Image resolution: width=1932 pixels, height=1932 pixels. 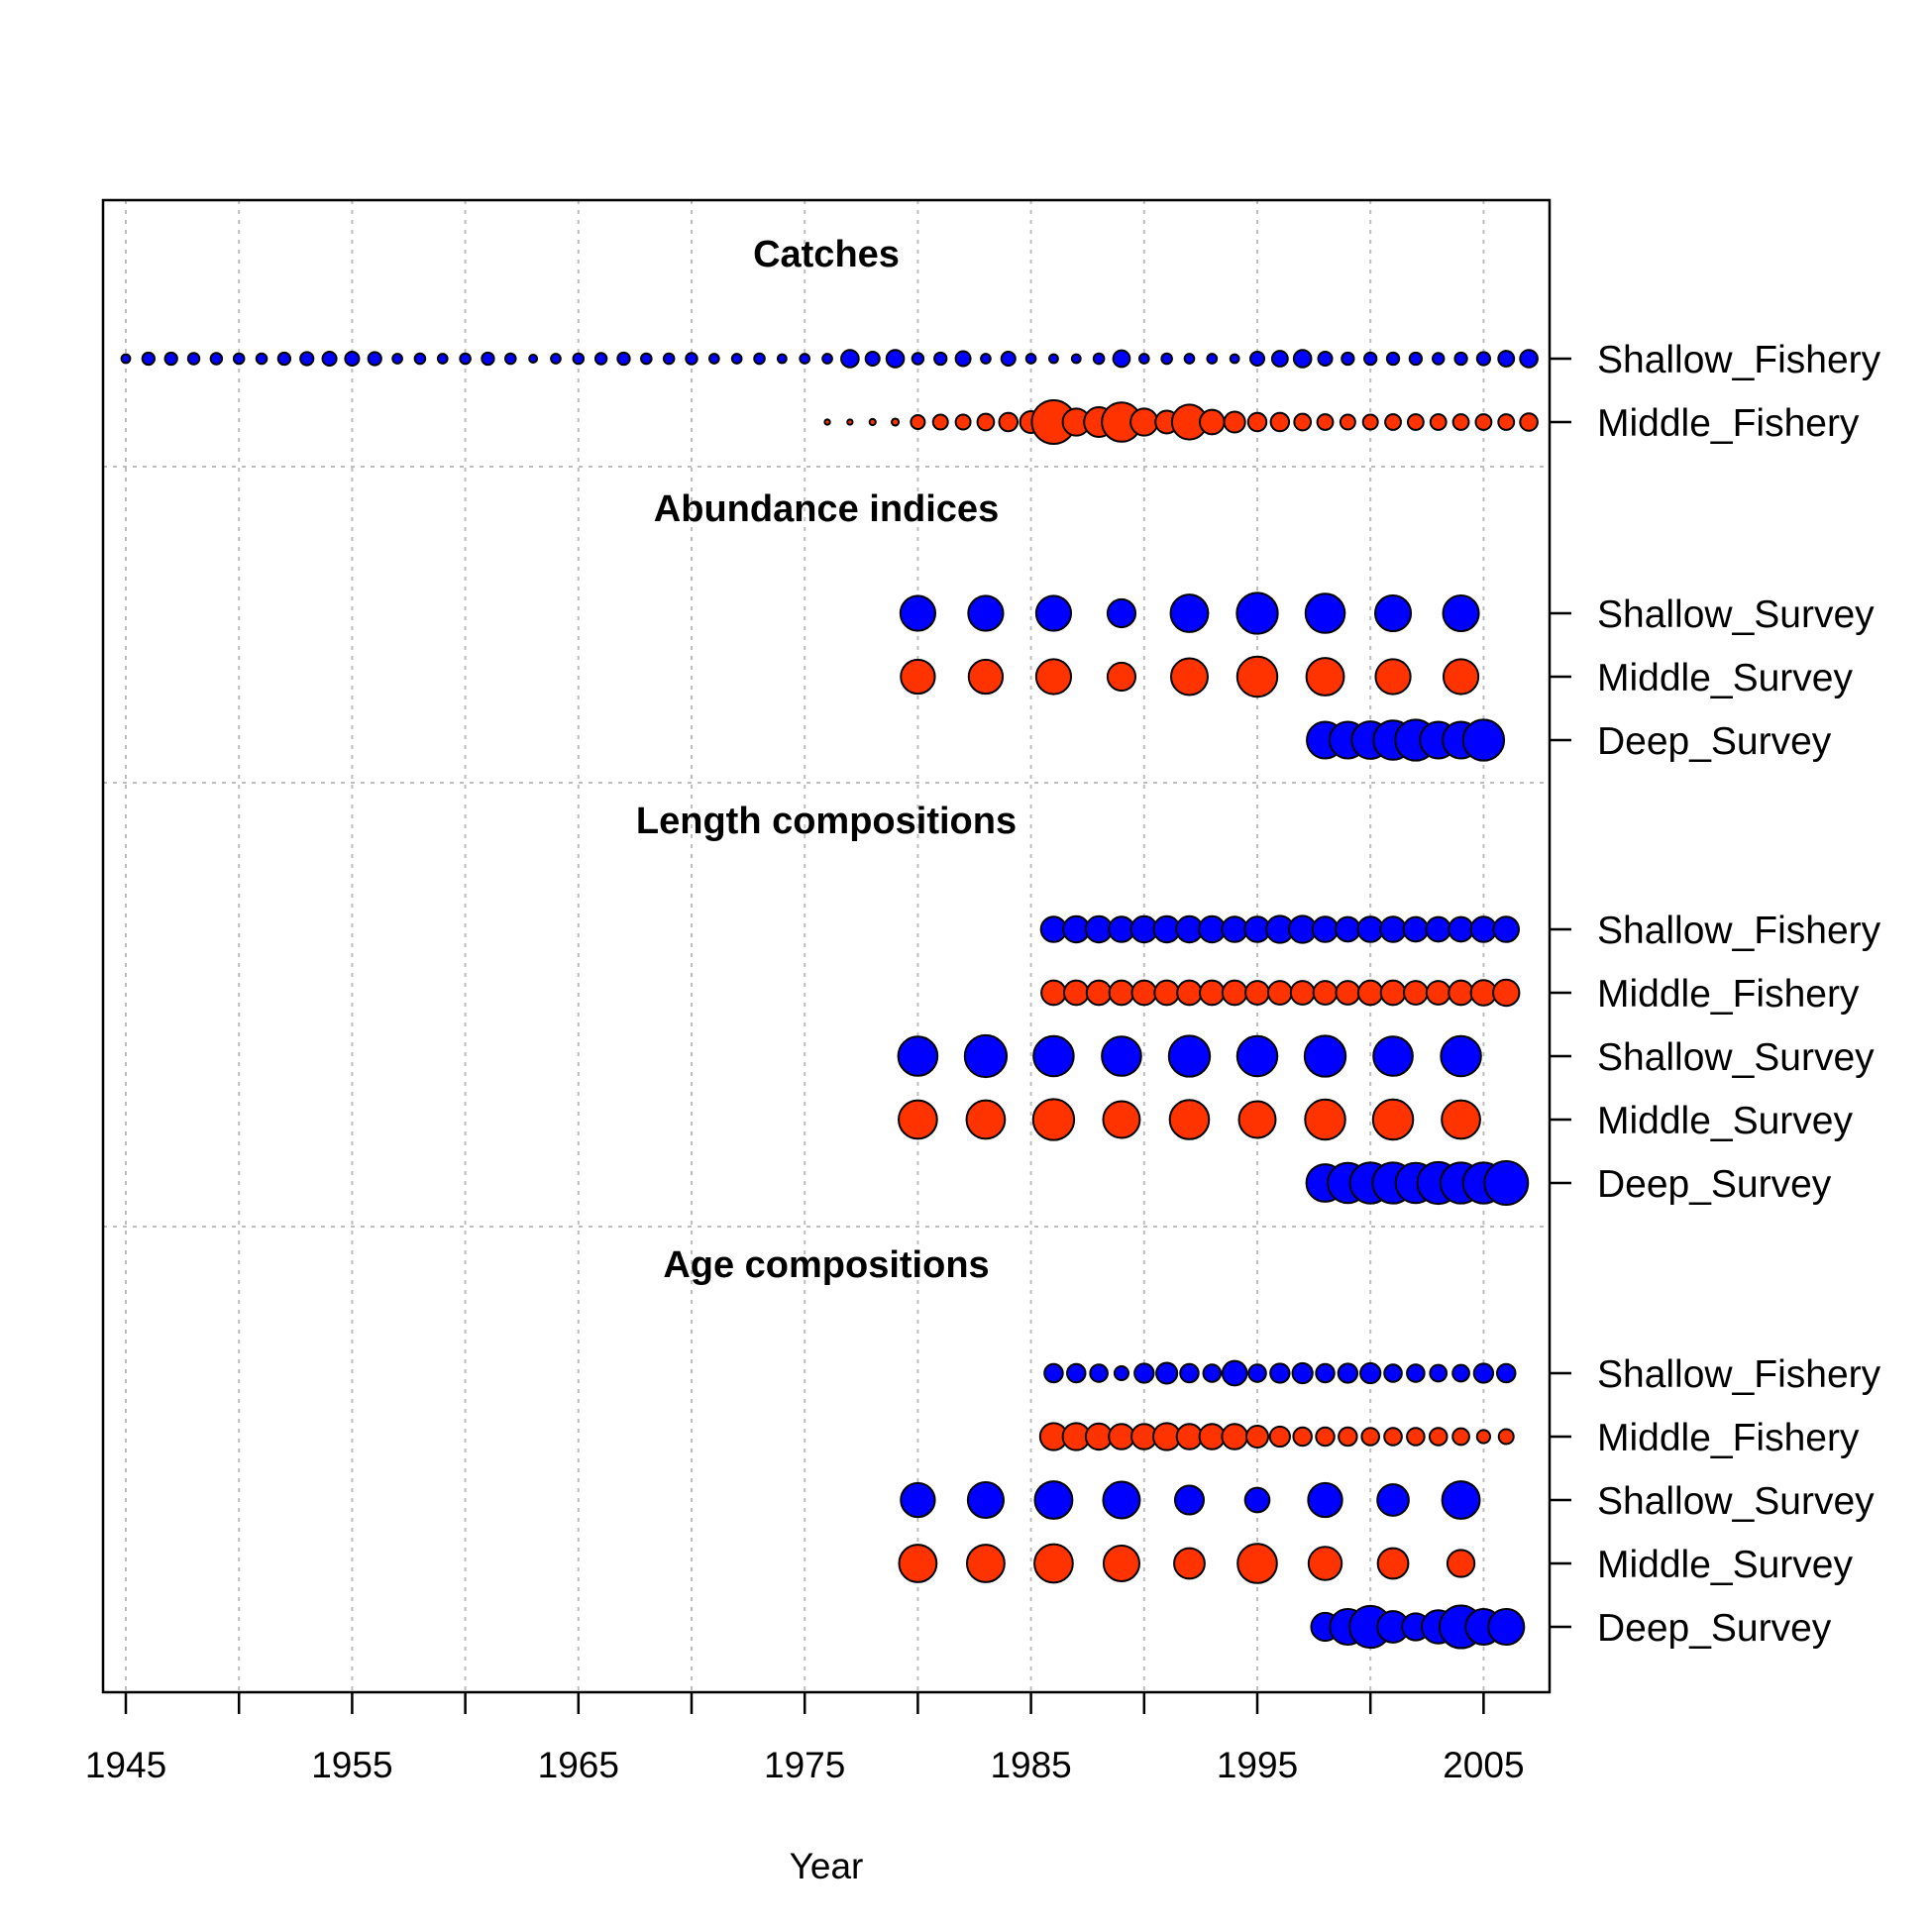 What do you see at coordinates (351, 1765) in the screenshot?
I see `x-tick-label: 1955` at bounding box center [351, 1765].